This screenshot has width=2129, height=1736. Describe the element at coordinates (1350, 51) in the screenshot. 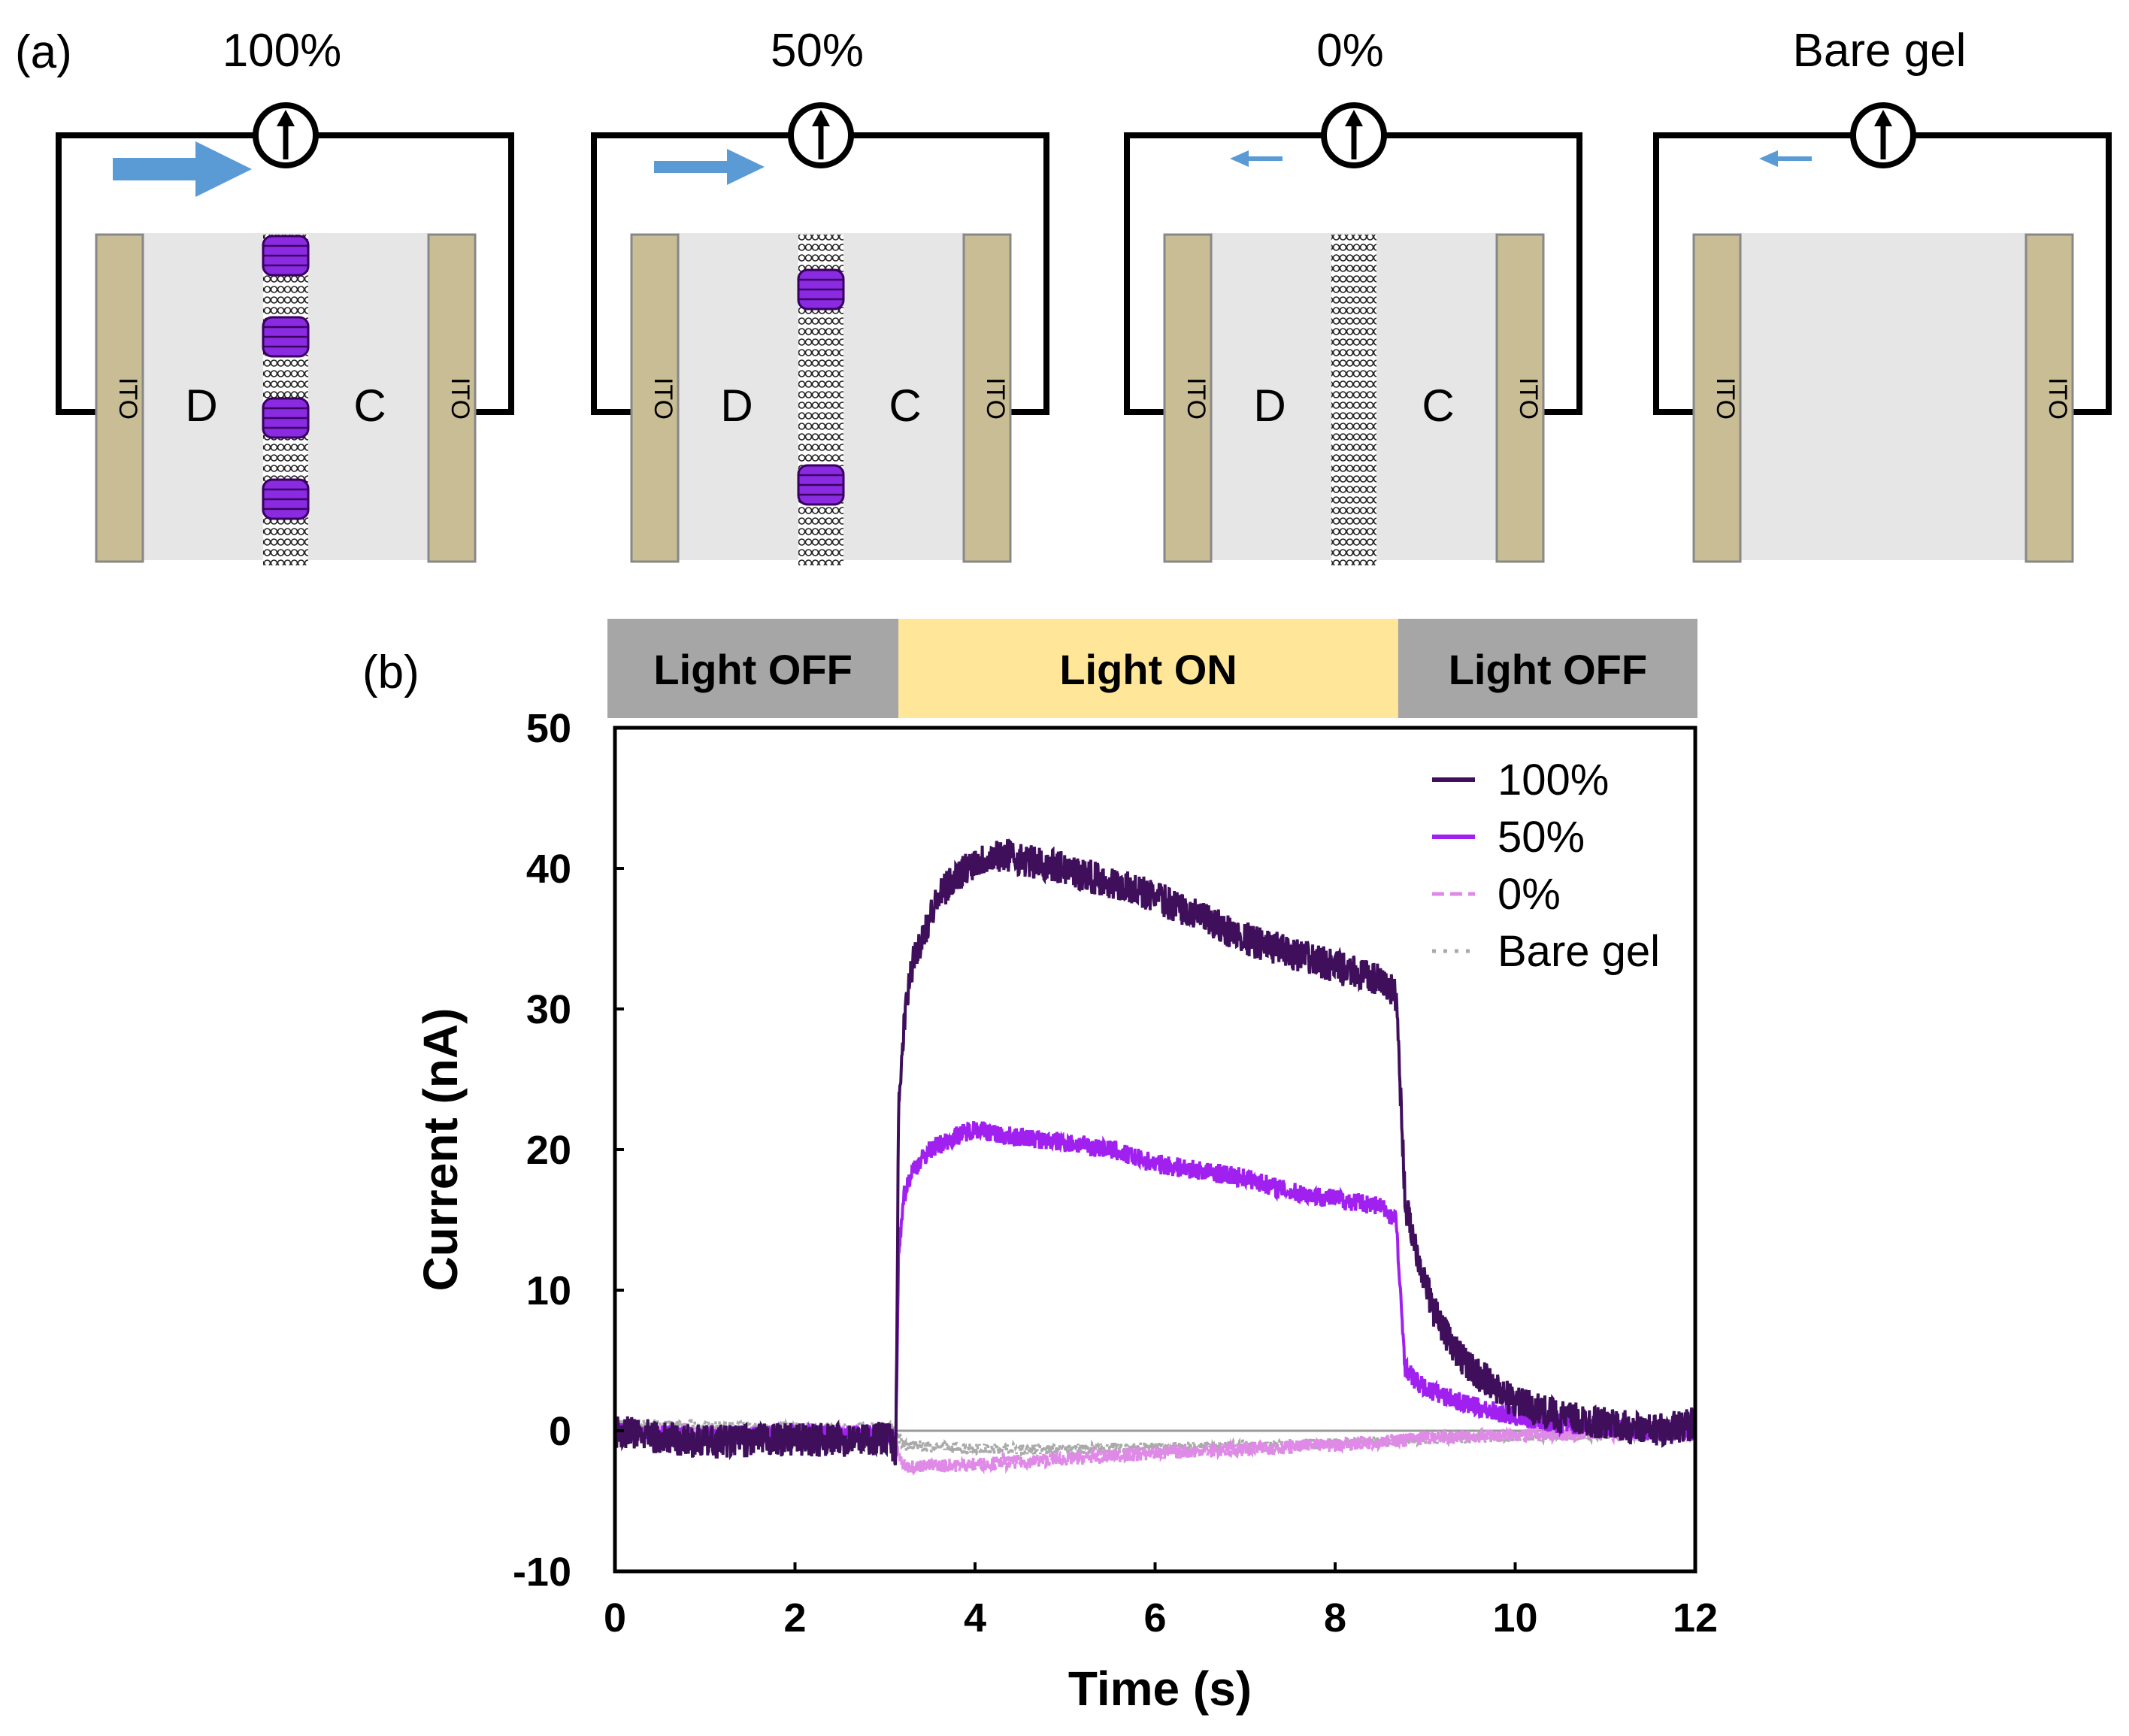

I see `cell-title: 0%` at that location.